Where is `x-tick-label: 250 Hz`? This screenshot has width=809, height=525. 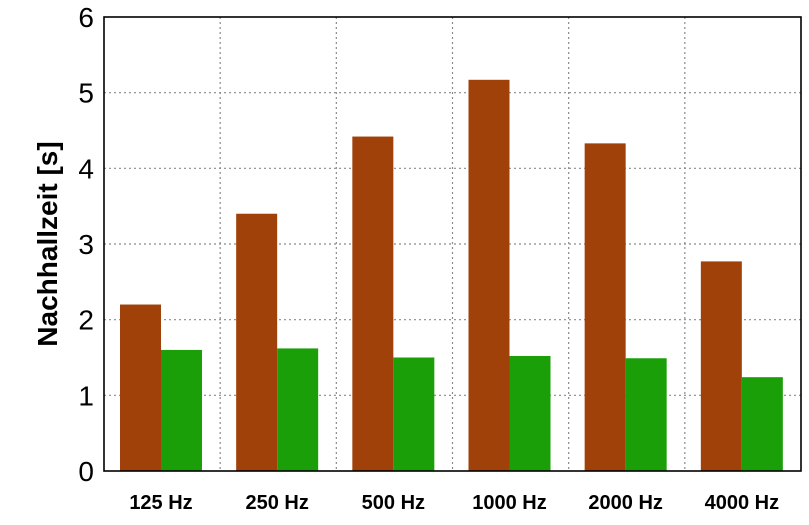
x-tick-label: 250 Hz is located at coordinates (276, 503).